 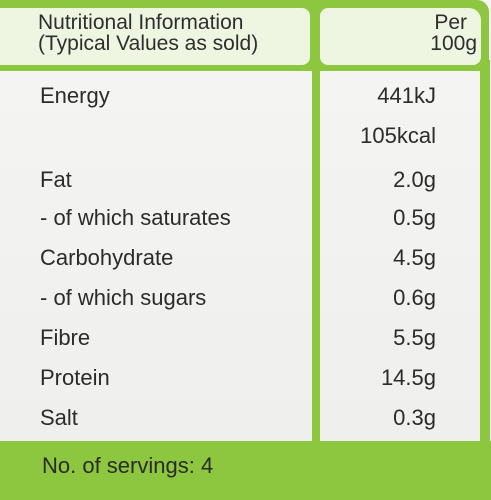 I want to click on title-line-2: (Typical Values as sold), so click(x=148, y=43).